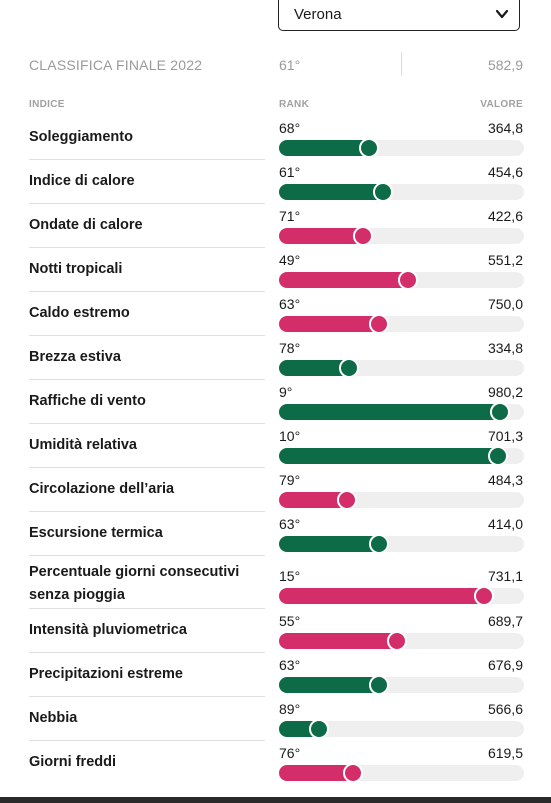 This screenshot has height=803, width=551. What do you see at coordinates (275, 765) in the screenshot?
I see `index-row: Giorni freddi 76° 619,5` at bounding box center [275, 765].